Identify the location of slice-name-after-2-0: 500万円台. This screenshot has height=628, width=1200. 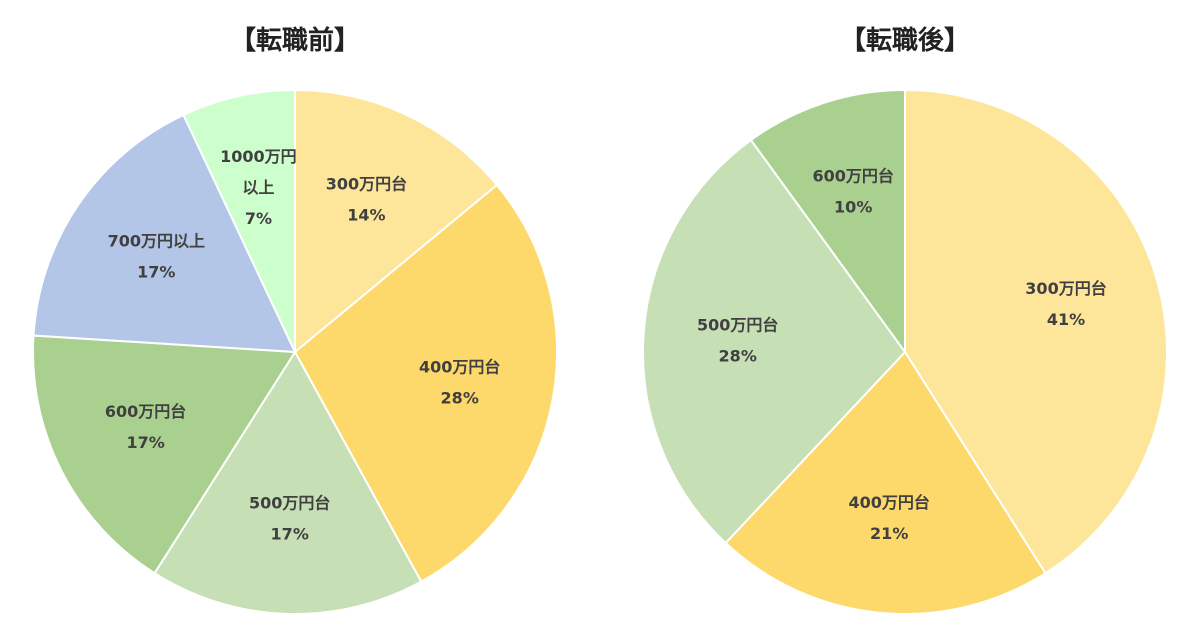
(737, 325).